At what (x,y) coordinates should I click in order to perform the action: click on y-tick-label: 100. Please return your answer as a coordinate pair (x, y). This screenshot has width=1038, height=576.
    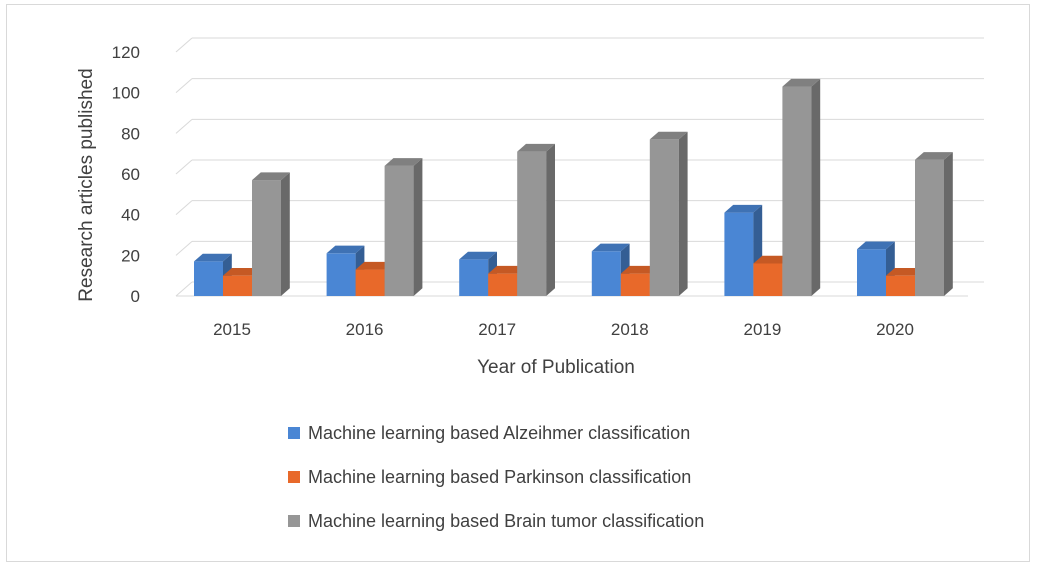
    Looking at the image, I should click on (126, 93).